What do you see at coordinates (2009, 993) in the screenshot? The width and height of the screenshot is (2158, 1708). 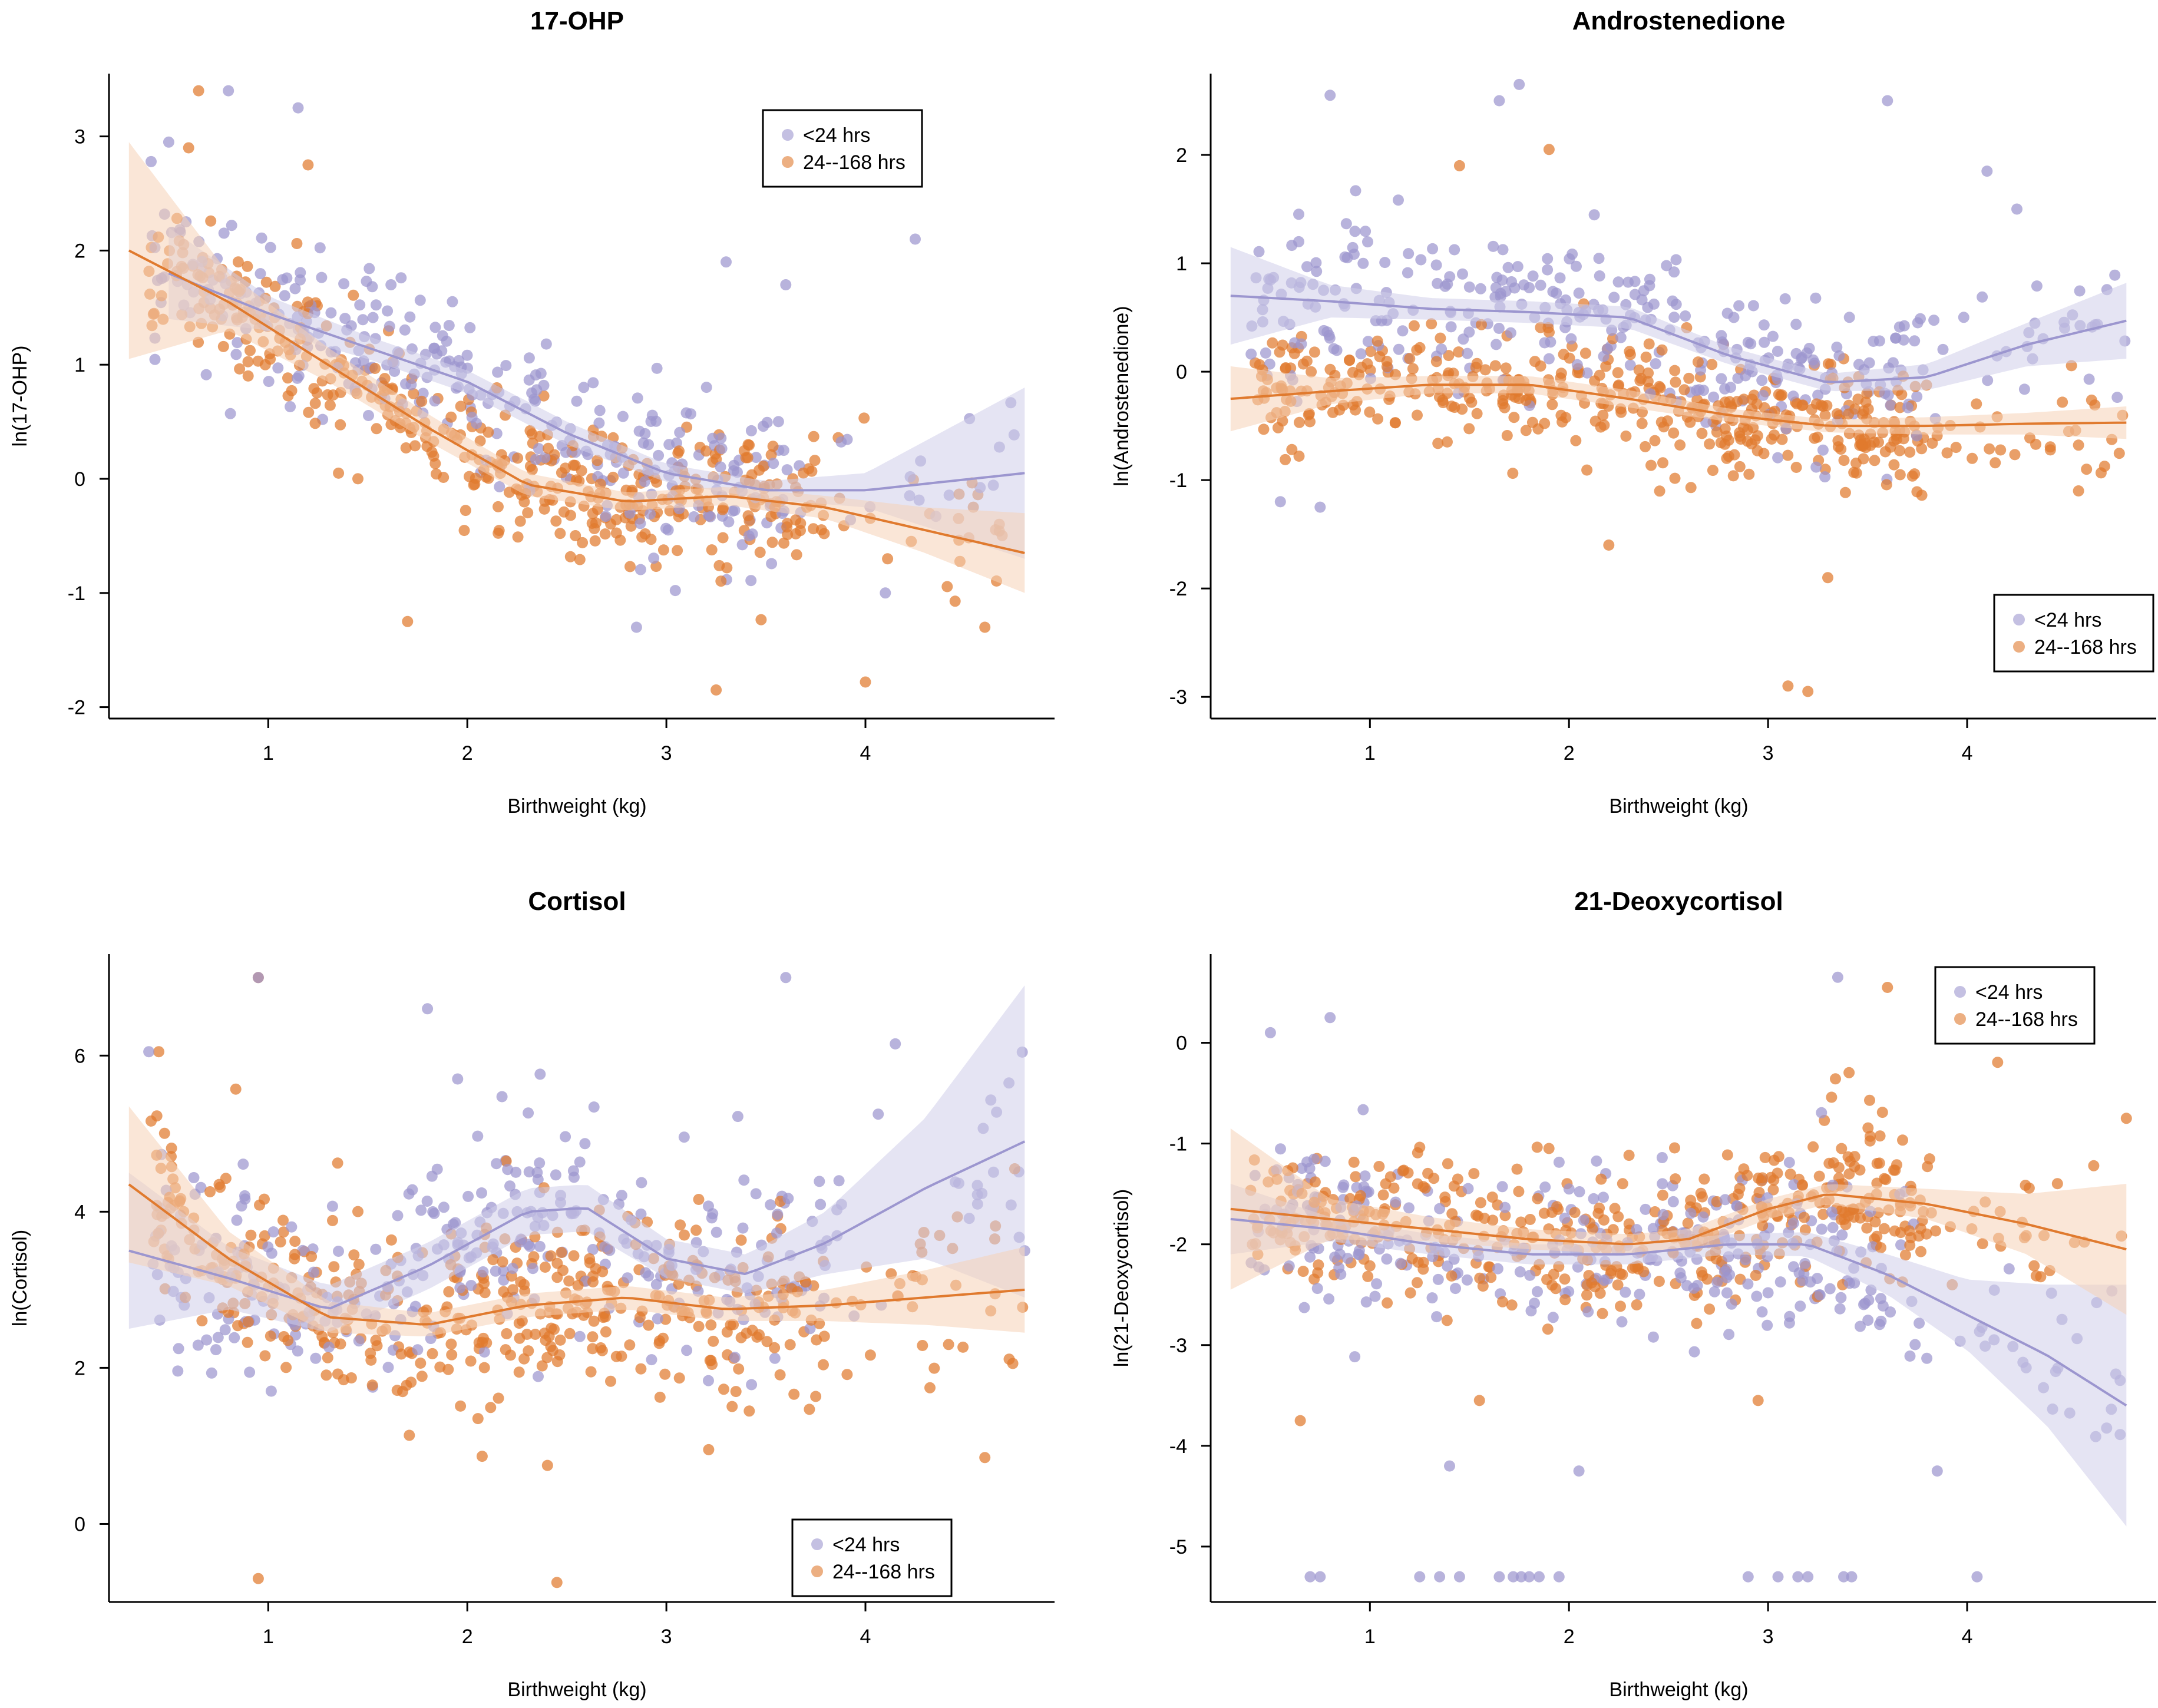 I see `legend-label-lt24: <24 hrs` at bounding box center [2009, 993].